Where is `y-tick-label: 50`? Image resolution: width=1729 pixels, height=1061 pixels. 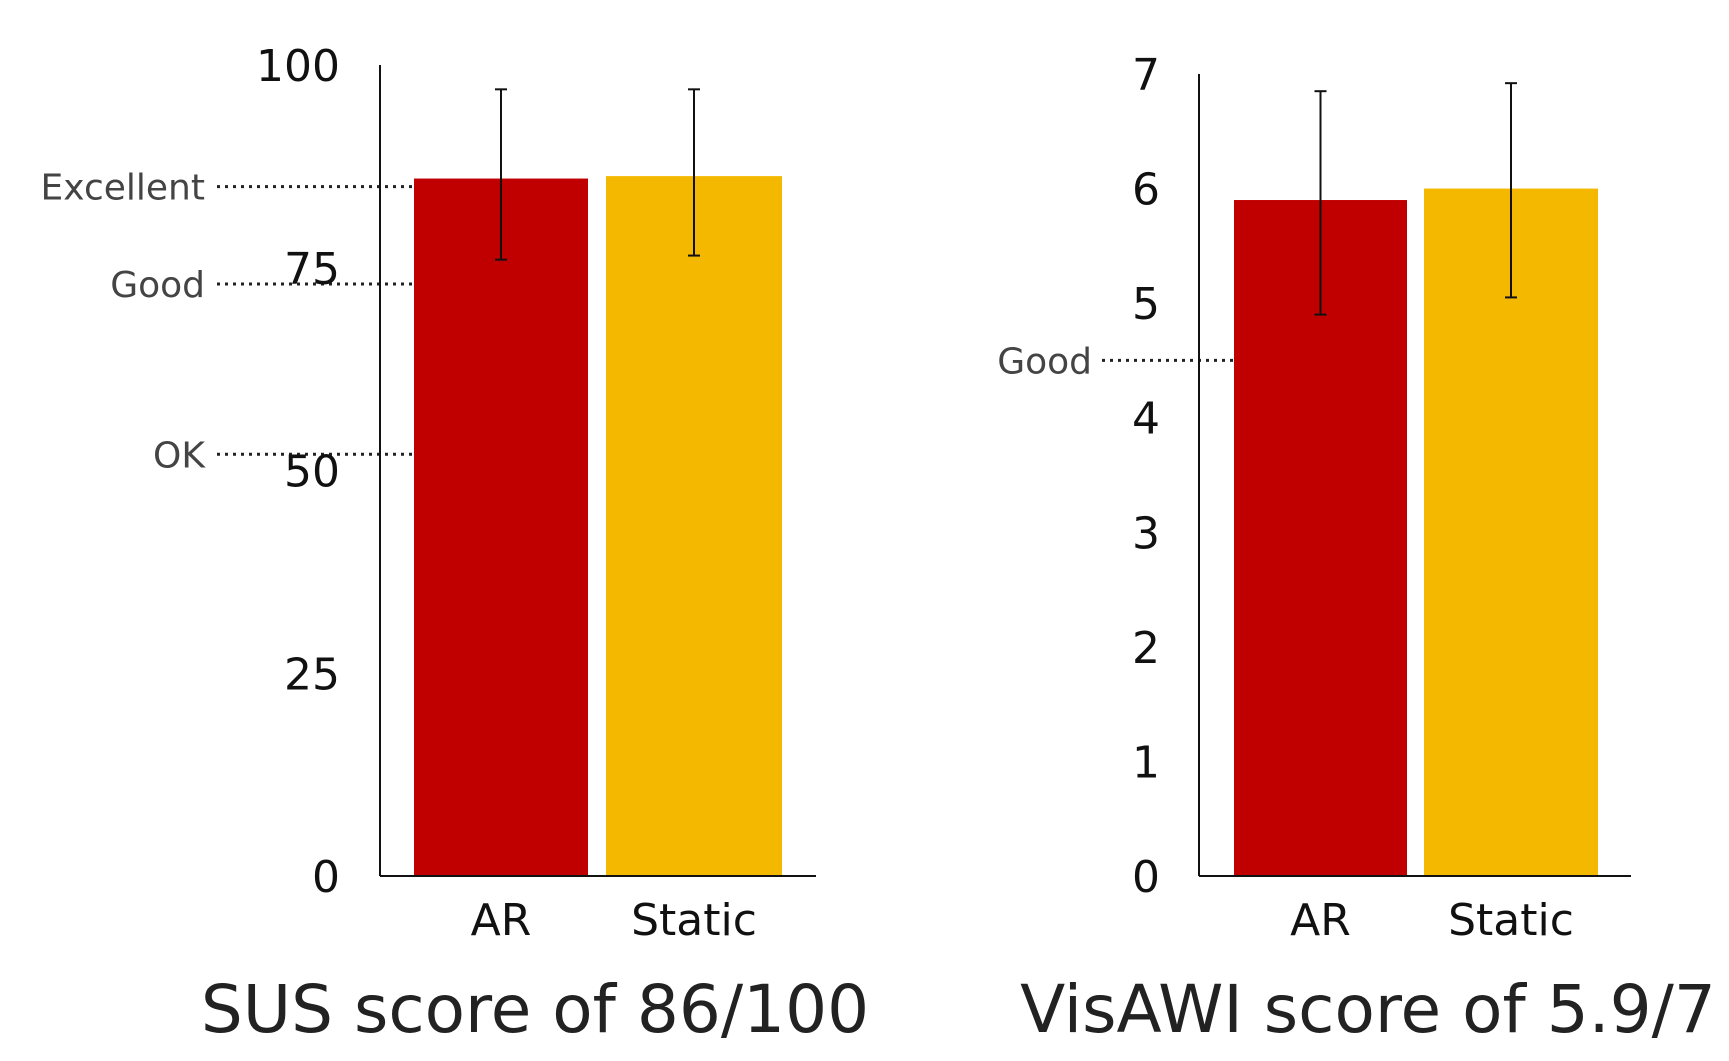
y-tick-label: 50 is located at coordinates (312, 472).